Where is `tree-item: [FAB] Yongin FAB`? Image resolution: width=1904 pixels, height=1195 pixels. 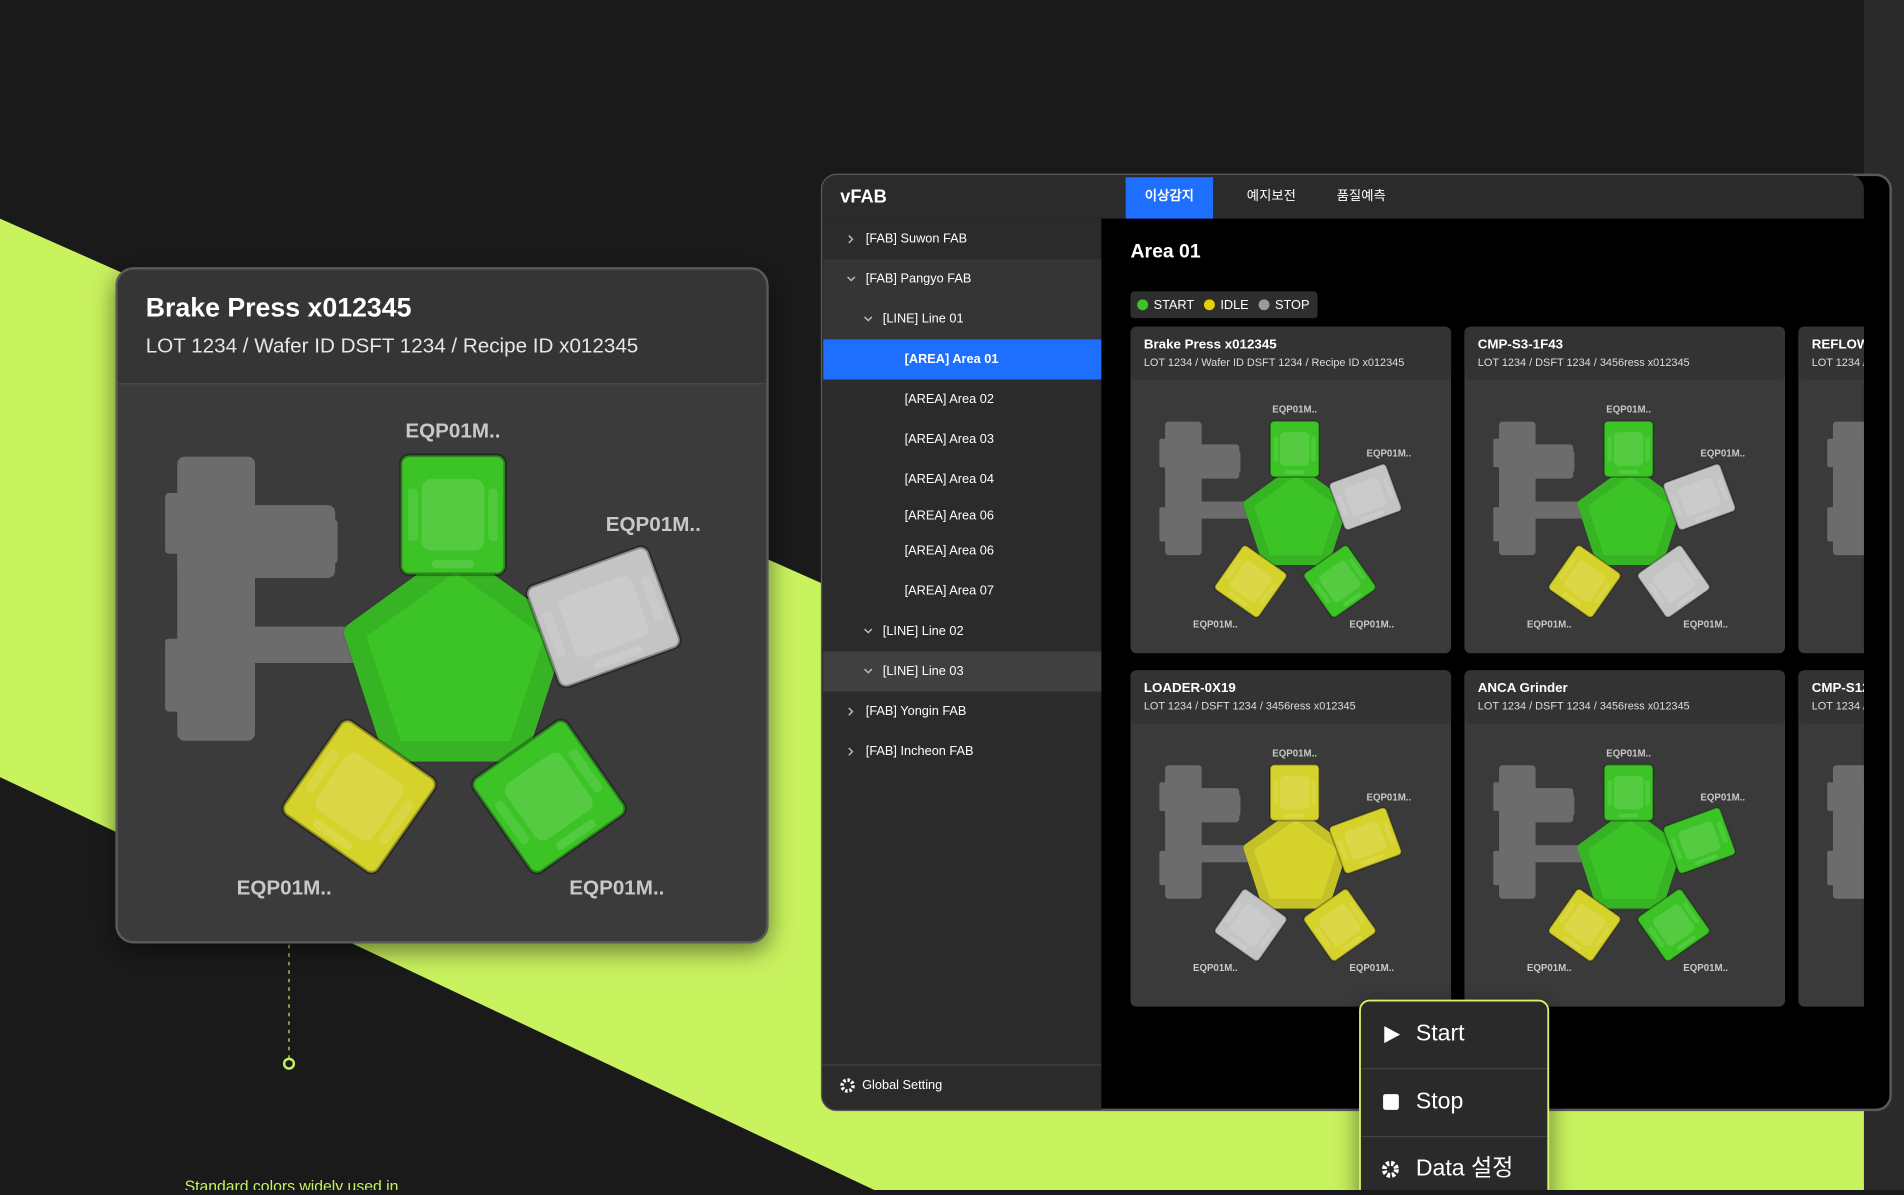
tree-item: [FAB] Yongin FAB is located at coordinates (916, 710).